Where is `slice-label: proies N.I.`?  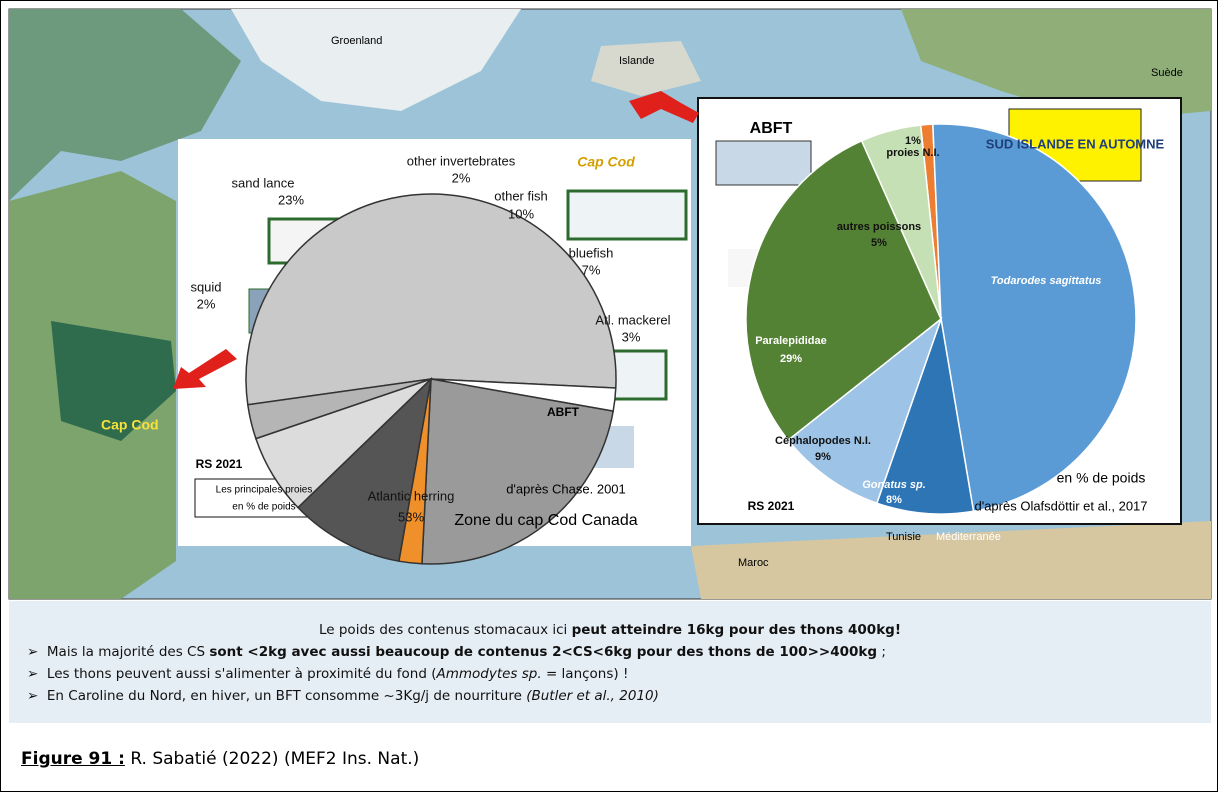
slice-label: proies N.I. is located at coordinates (912, 153).